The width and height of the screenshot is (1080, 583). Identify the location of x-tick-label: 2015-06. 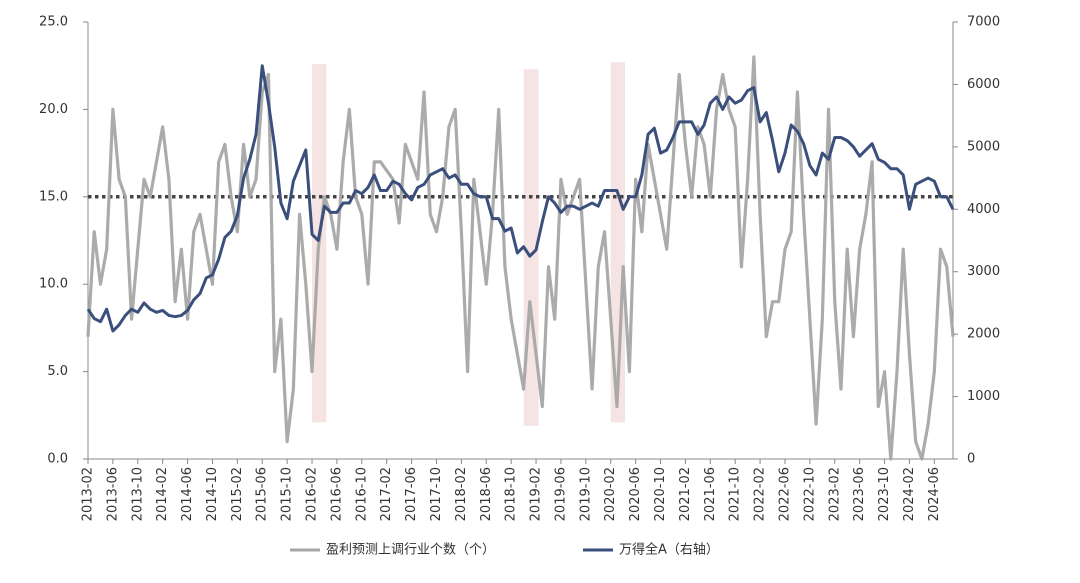
(262, 494).